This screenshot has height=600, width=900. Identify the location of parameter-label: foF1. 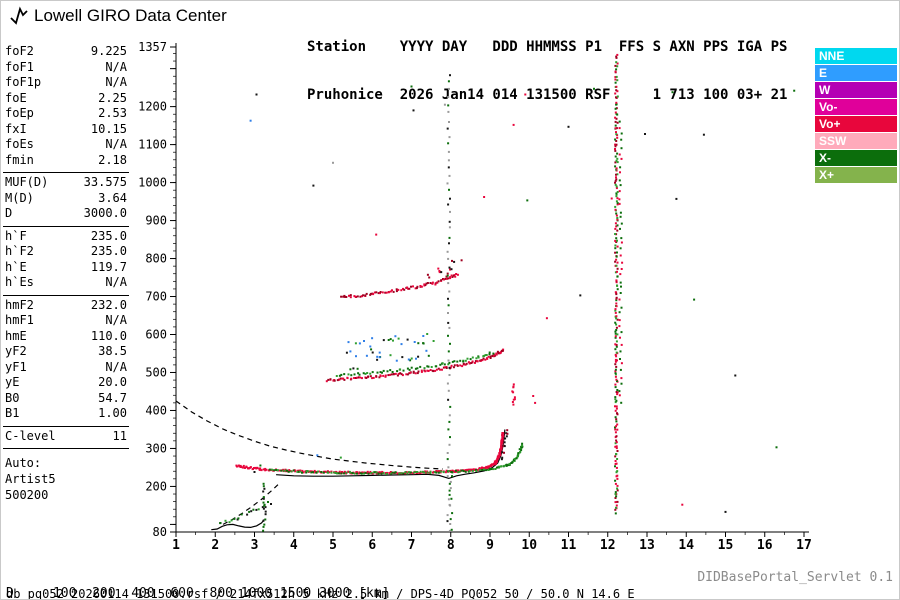
(19, 66).